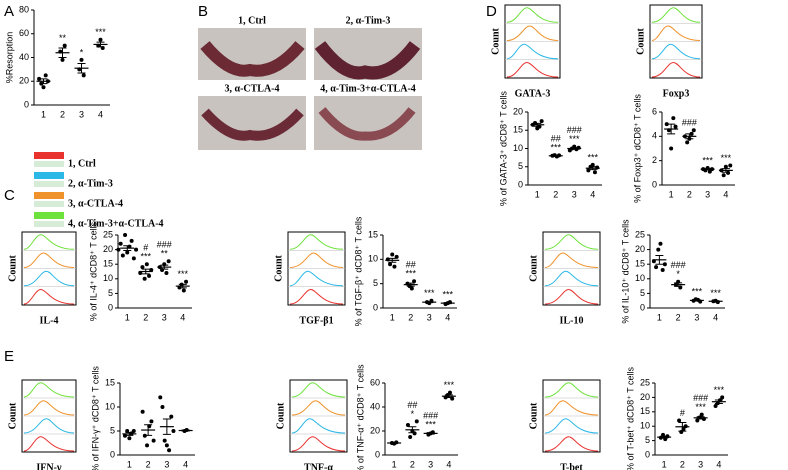 Image resolution: width=788 pixels, height=470 pixels. I want to click on y-axis-label: % of IL-10⁺ dCD8⁺ T cells, so click(625, 271).